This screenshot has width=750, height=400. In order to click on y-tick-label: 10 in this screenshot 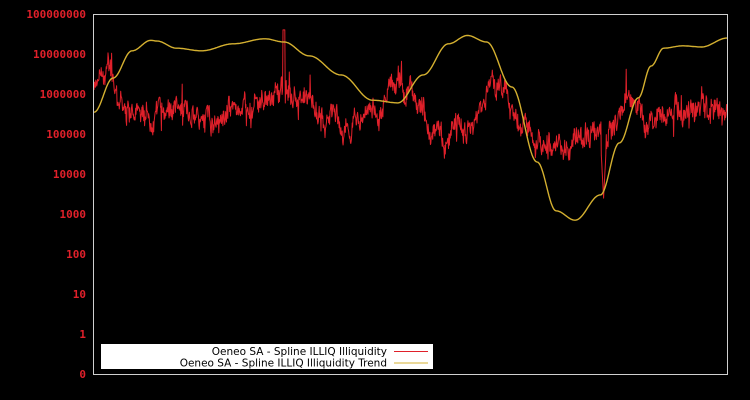, I will do `click(79, 294)`.